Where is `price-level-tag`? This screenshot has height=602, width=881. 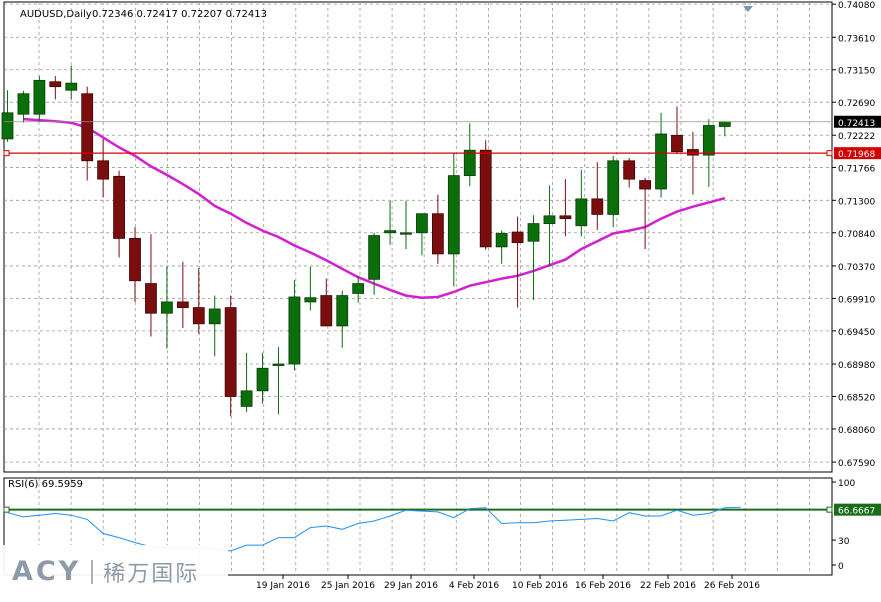 price-level-tag is located at coordinates (857, 153).